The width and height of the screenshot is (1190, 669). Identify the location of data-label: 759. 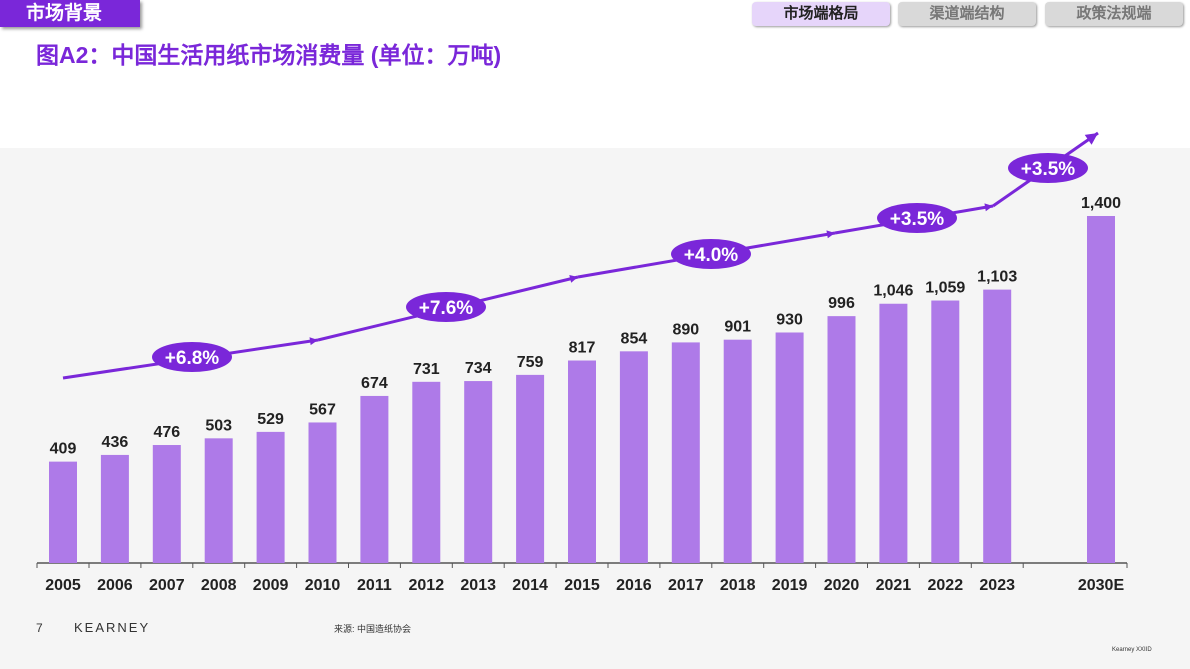
(530, 362).